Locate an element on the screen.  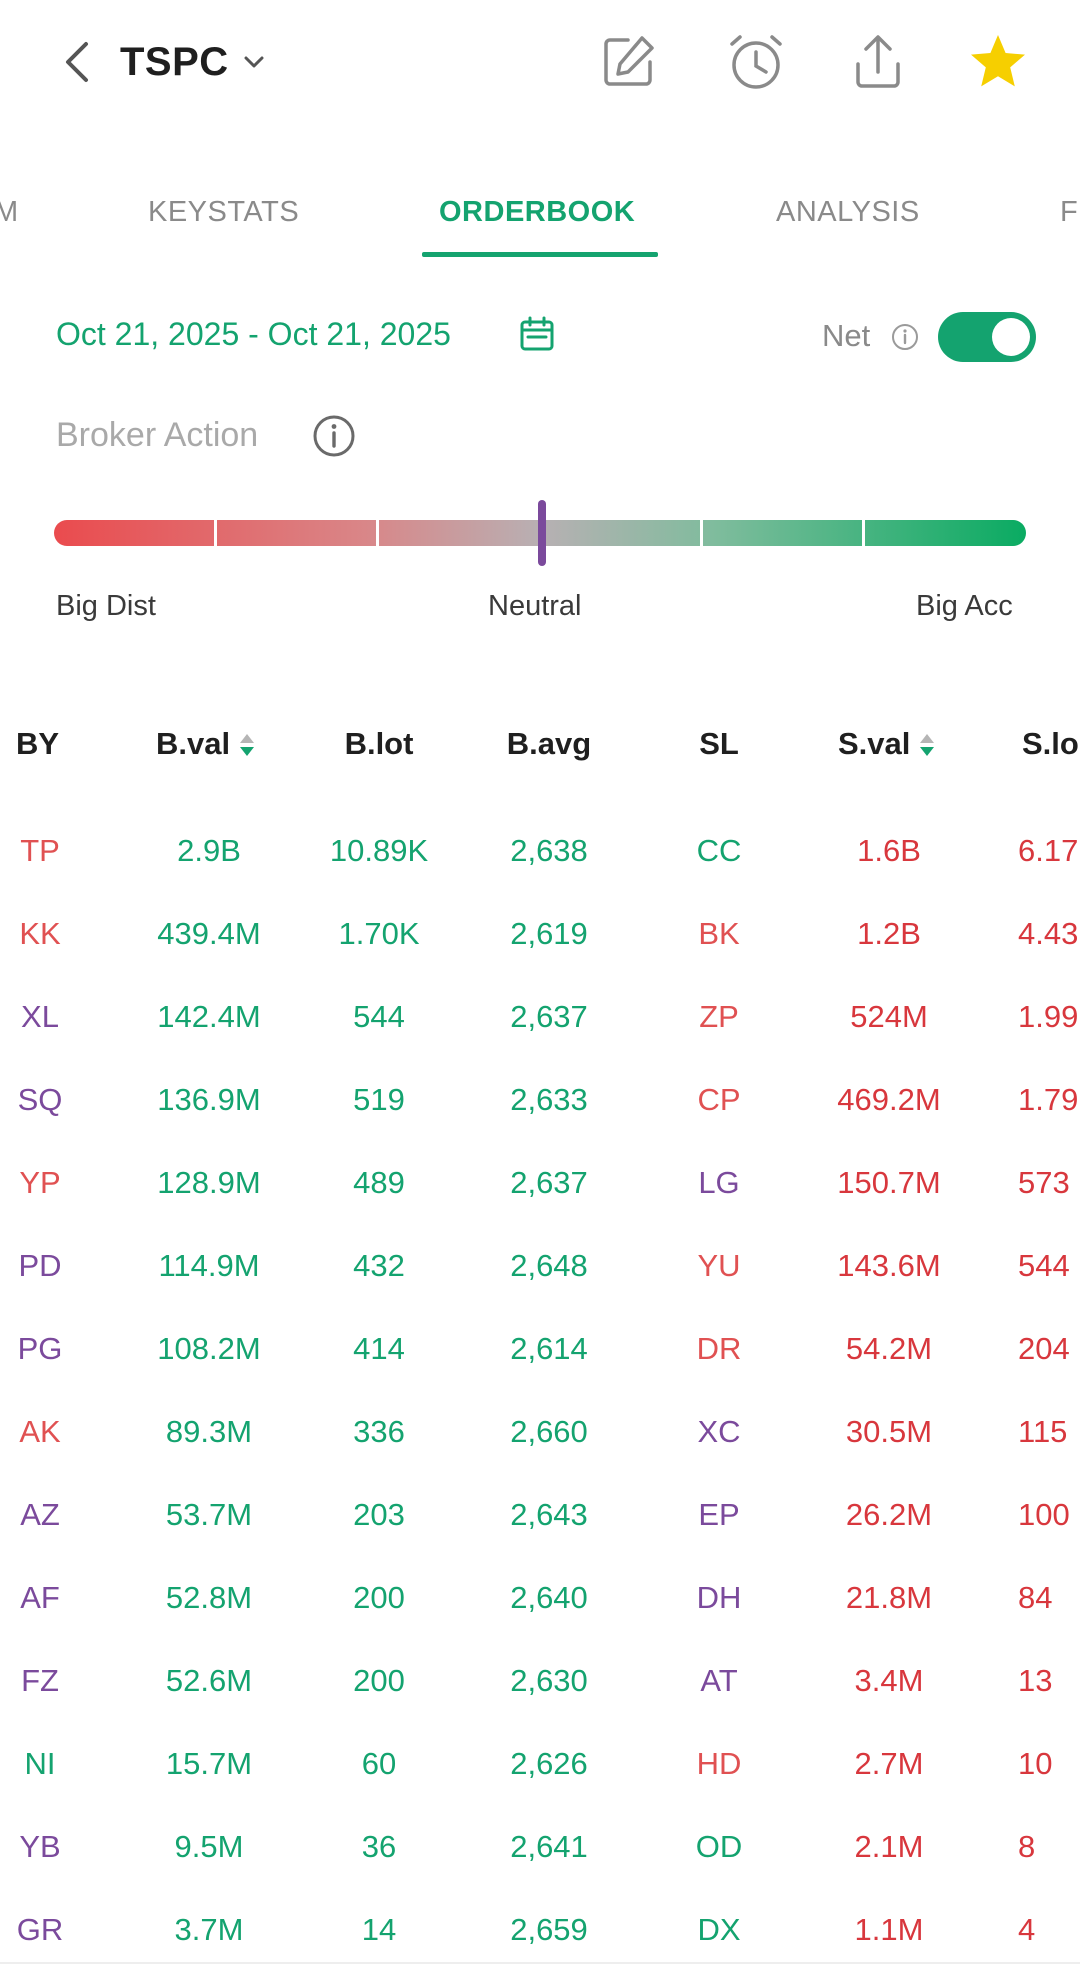
cell-sl: OD is located at coordinates (719, 1846).